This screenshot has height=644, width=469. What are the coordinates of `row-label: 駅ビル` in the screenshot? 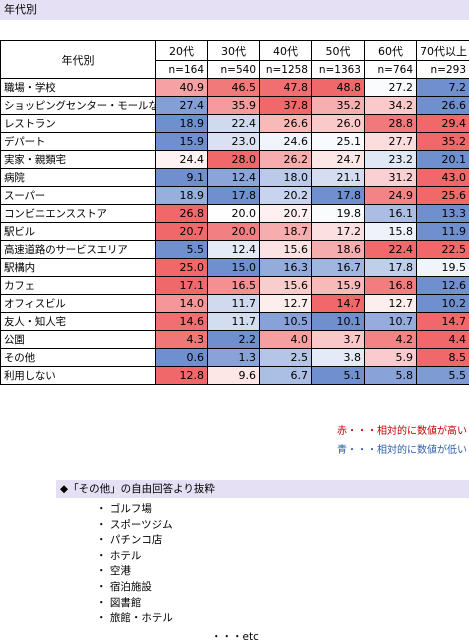 It's located at (78, 232).